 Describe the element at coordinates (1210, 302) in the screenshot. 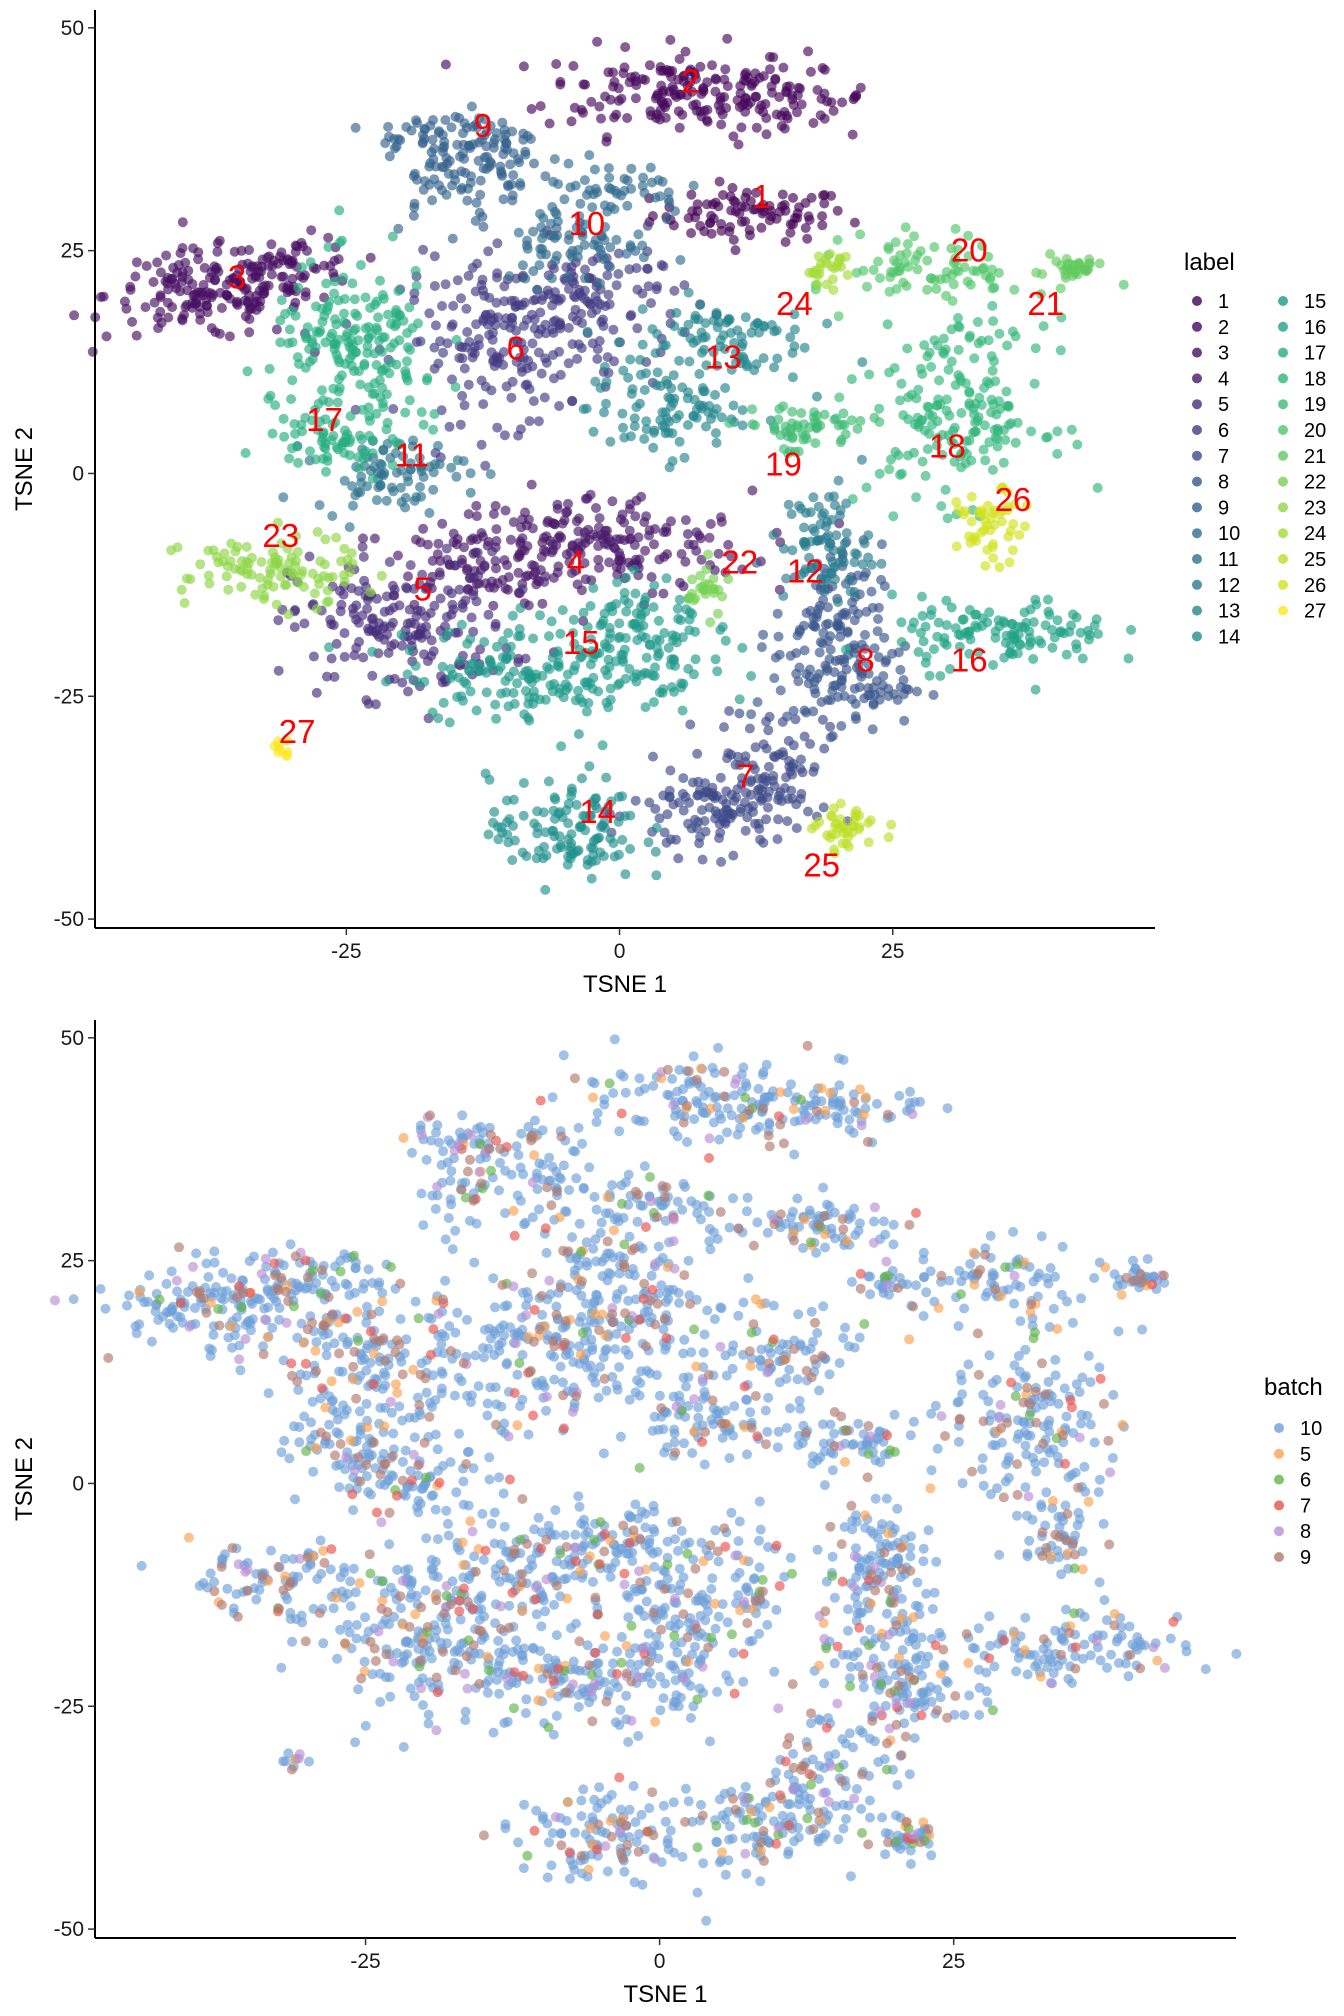

I see `legend-item: 1` at that location.